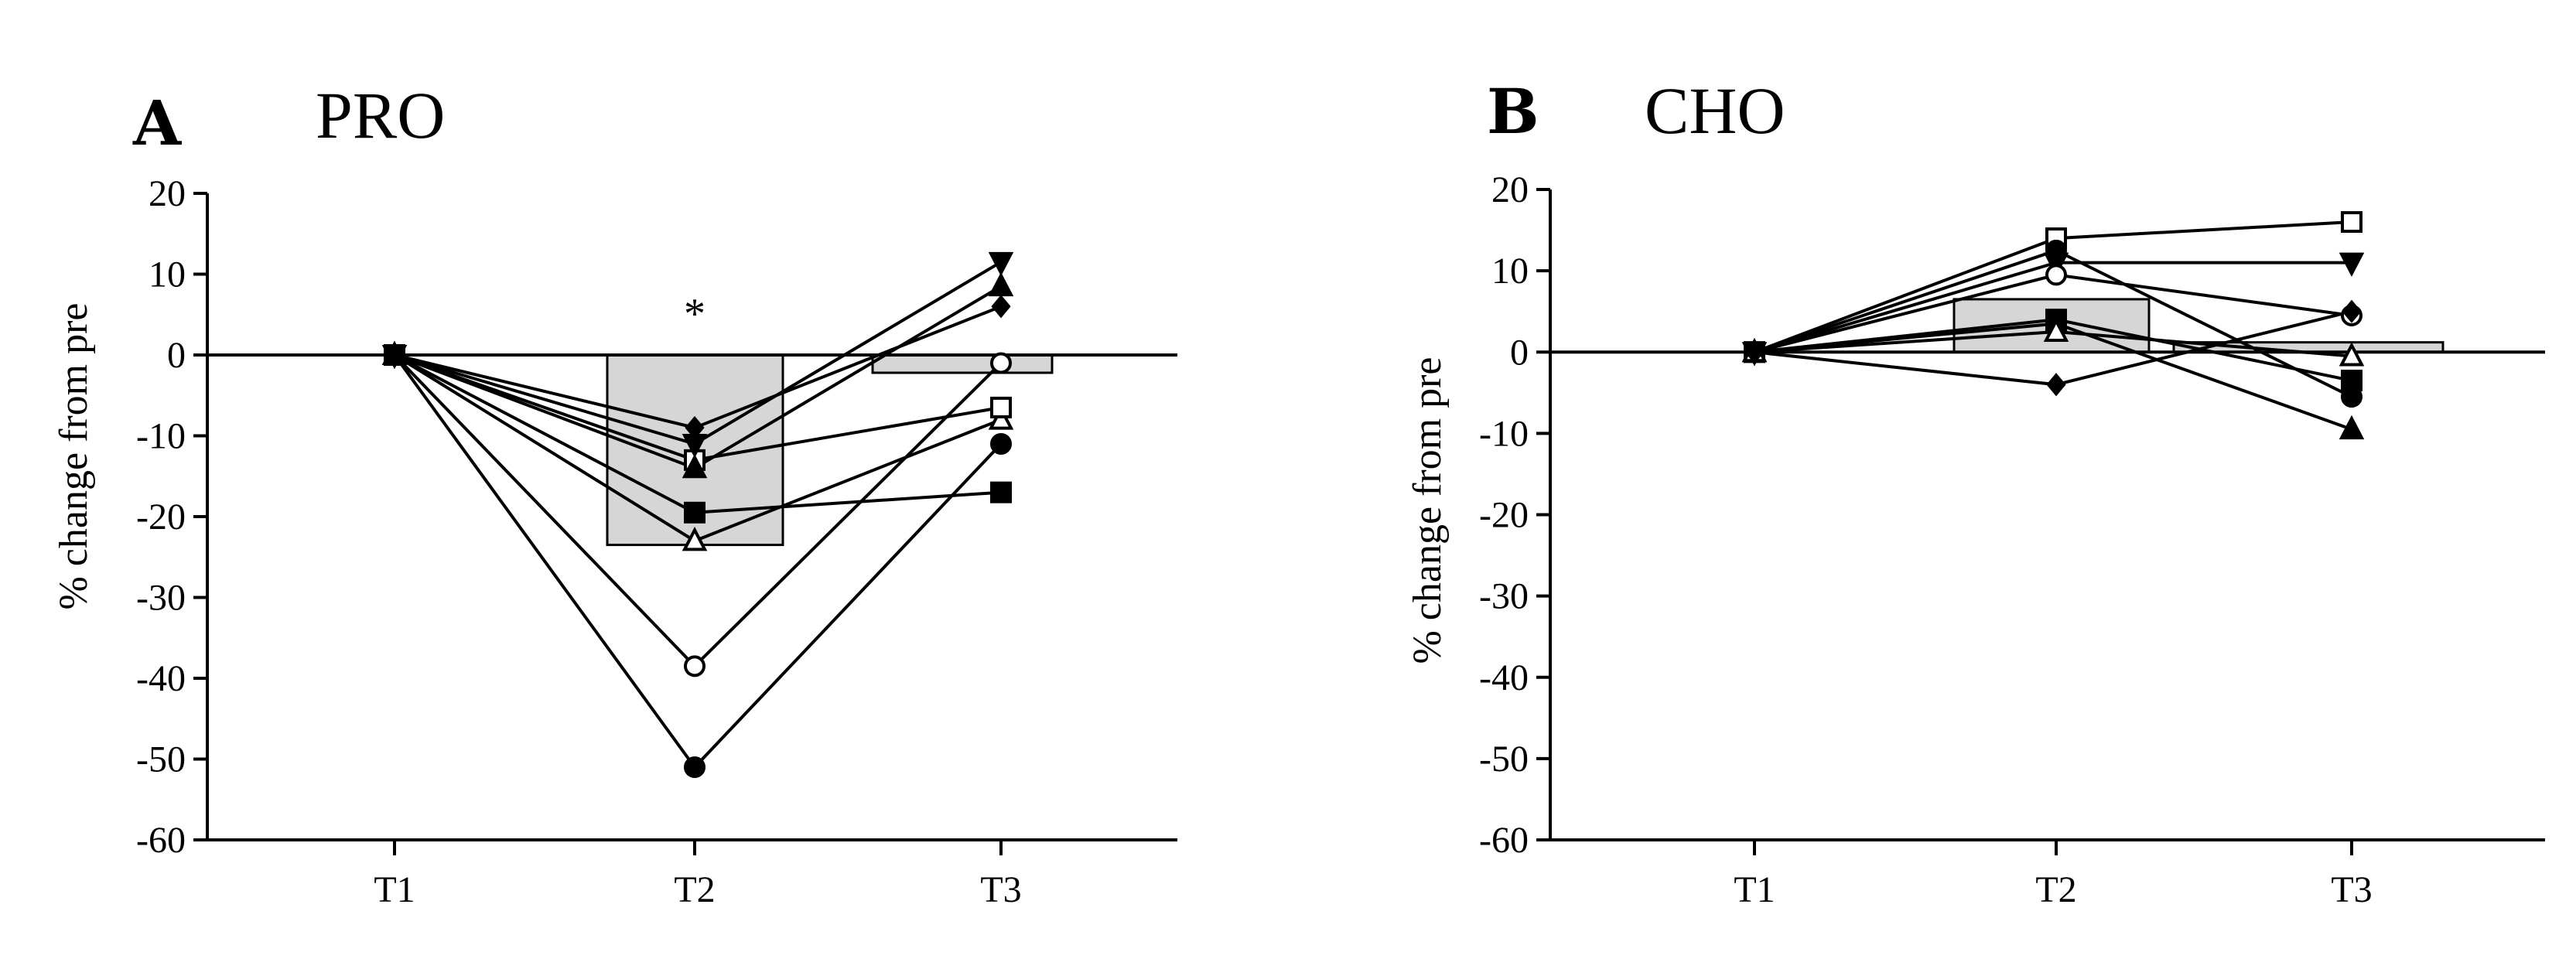 The height and width of the screenshot is (959, 2576). Describe the element at coordinates (157, 123) in the screenshot. I see `panel-a-letter: A` at that location.